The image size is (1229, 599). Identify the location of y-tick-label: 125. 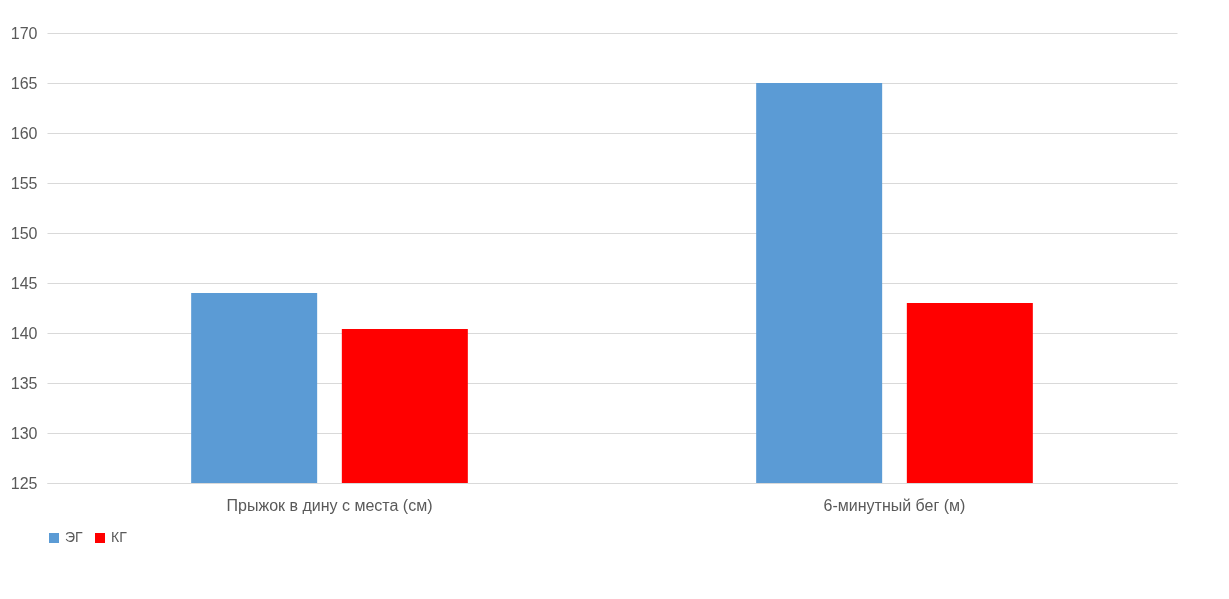
(24, 483).